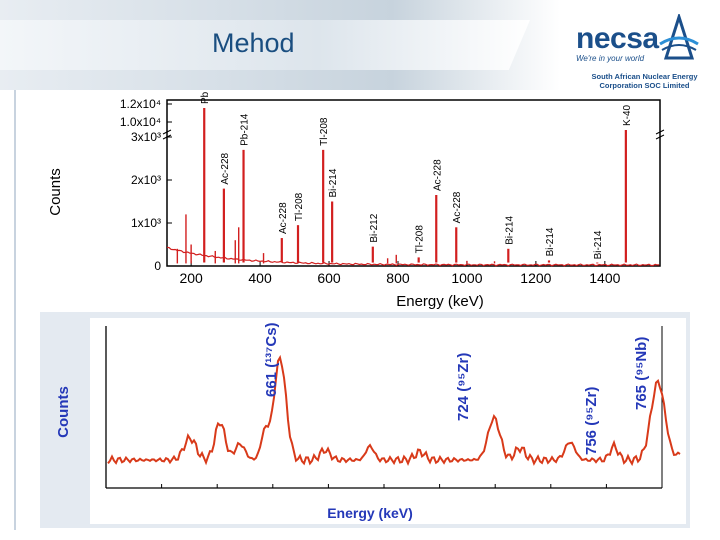 This screenshot has height=540, width=720. I want to click on x-tick-label: 1200, so click(535, 278).